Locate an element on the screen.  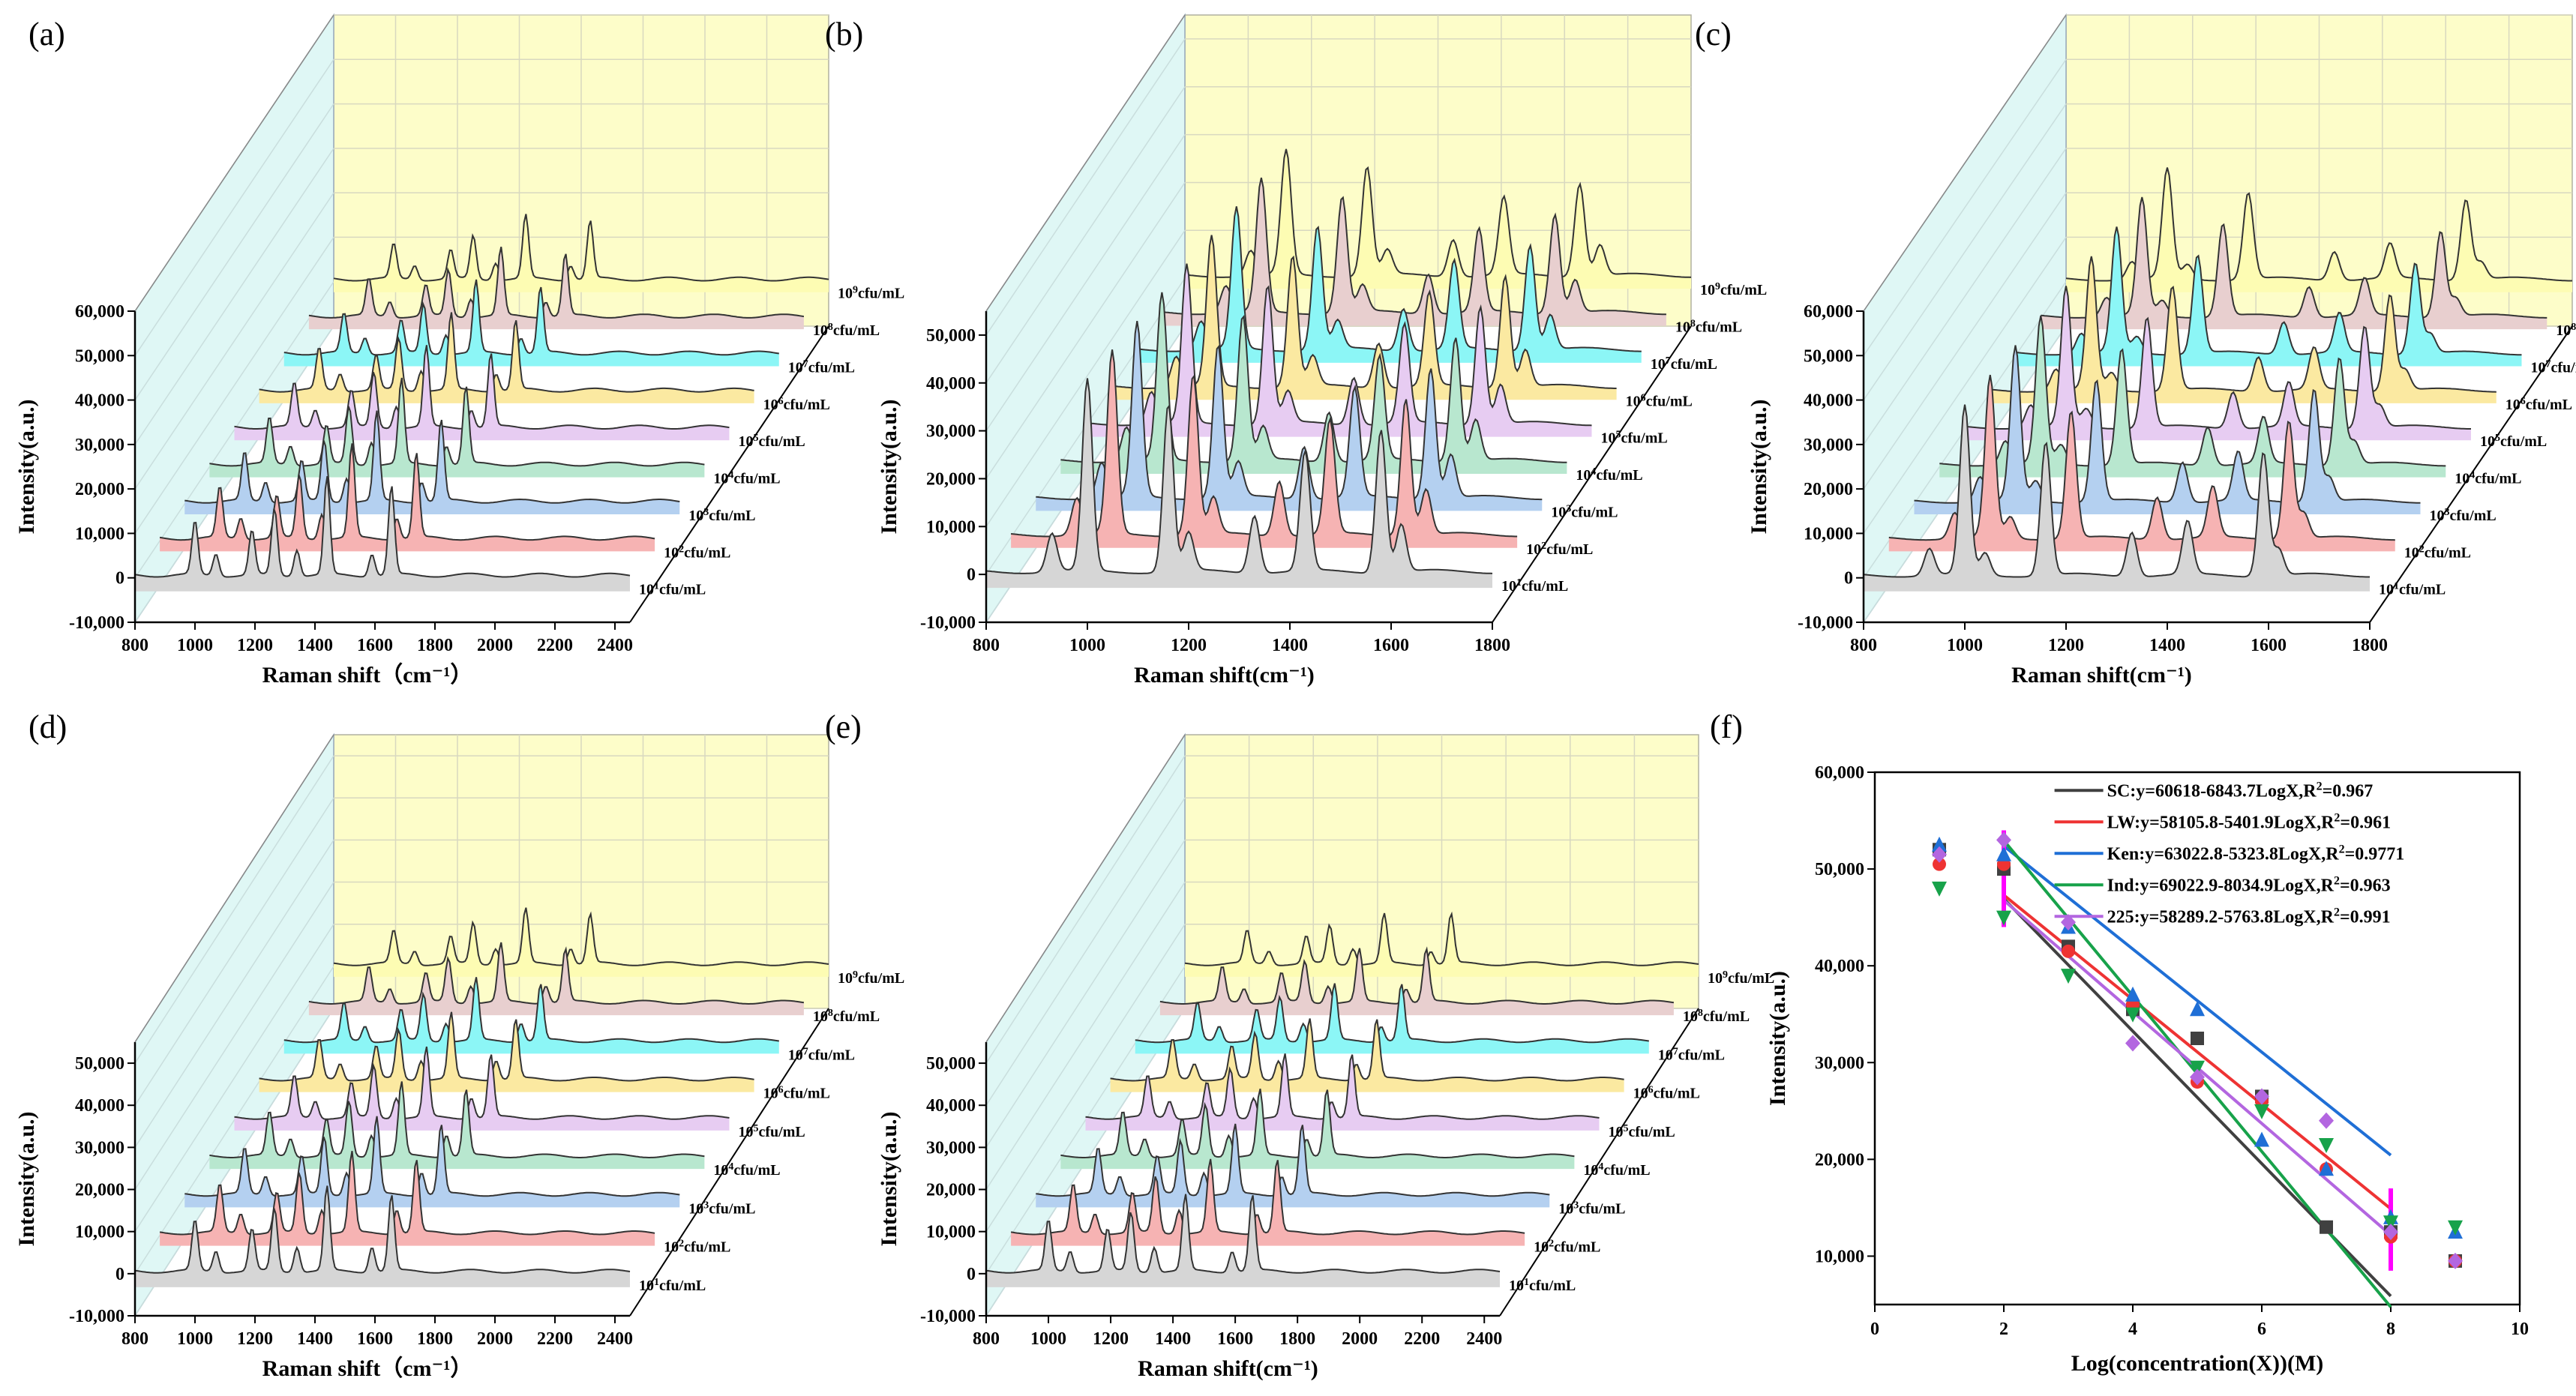
x-tick-label: 2000 is located at coordinates (495, 1339).